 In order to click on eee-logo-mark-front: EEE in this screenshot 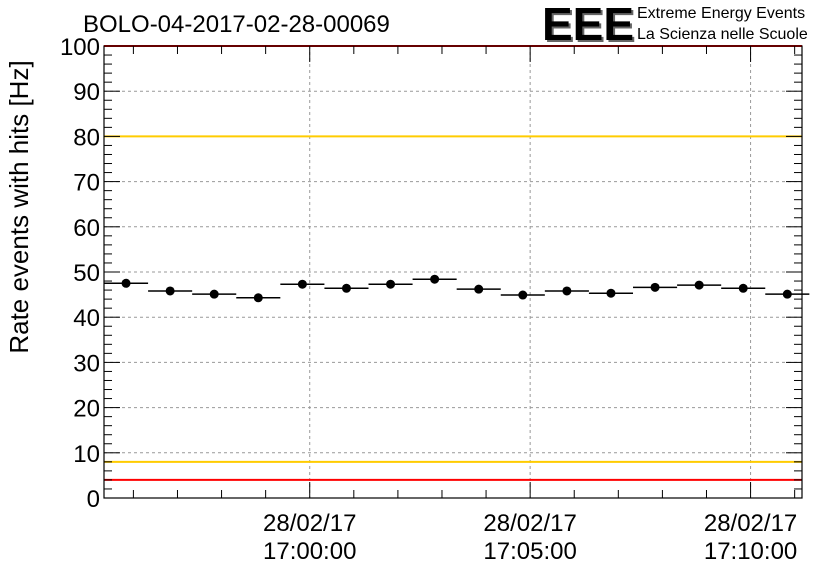, I will do `click(588, 25)`.